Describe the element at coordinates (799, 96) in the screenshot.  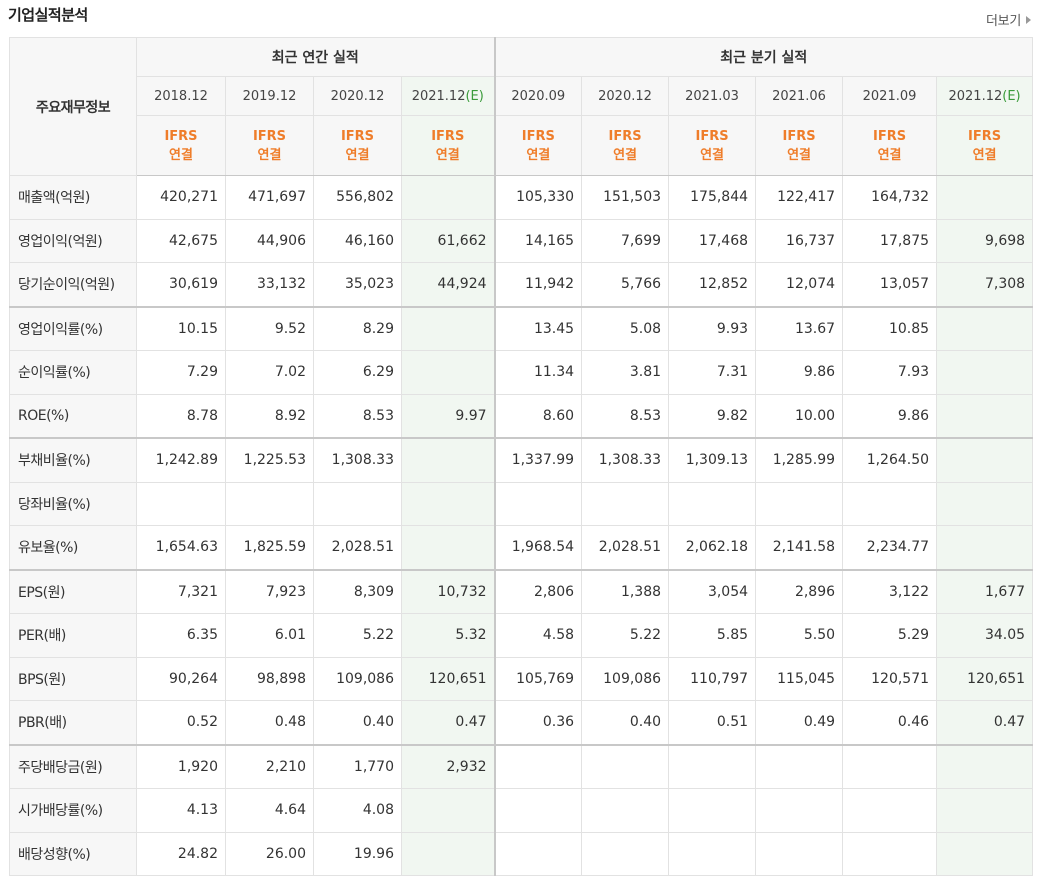
I see `period-header: 2021.06` at that location.